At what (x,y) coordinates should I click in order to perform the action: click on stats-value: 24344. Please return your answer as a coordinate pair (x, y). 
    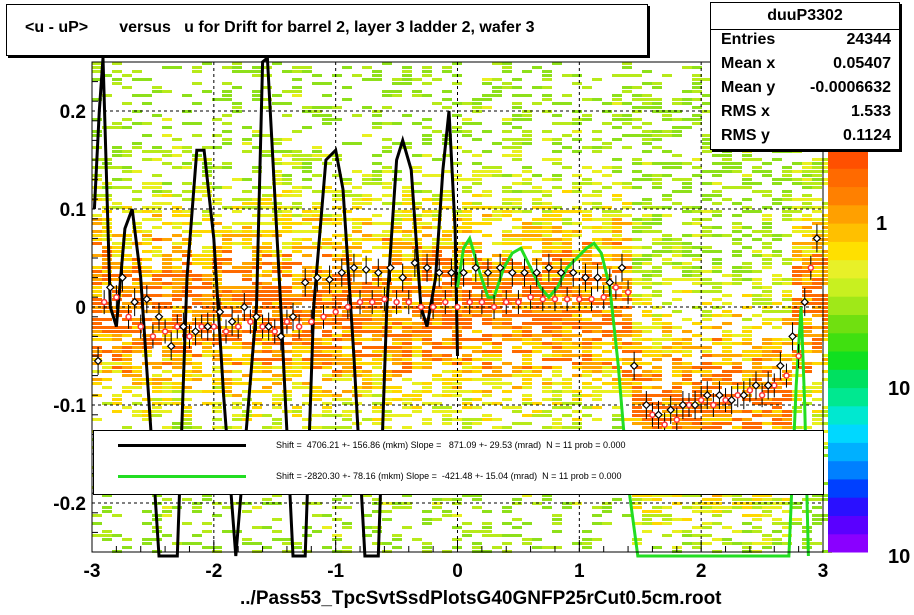
    Looking at the image, I should click on (869, 39).